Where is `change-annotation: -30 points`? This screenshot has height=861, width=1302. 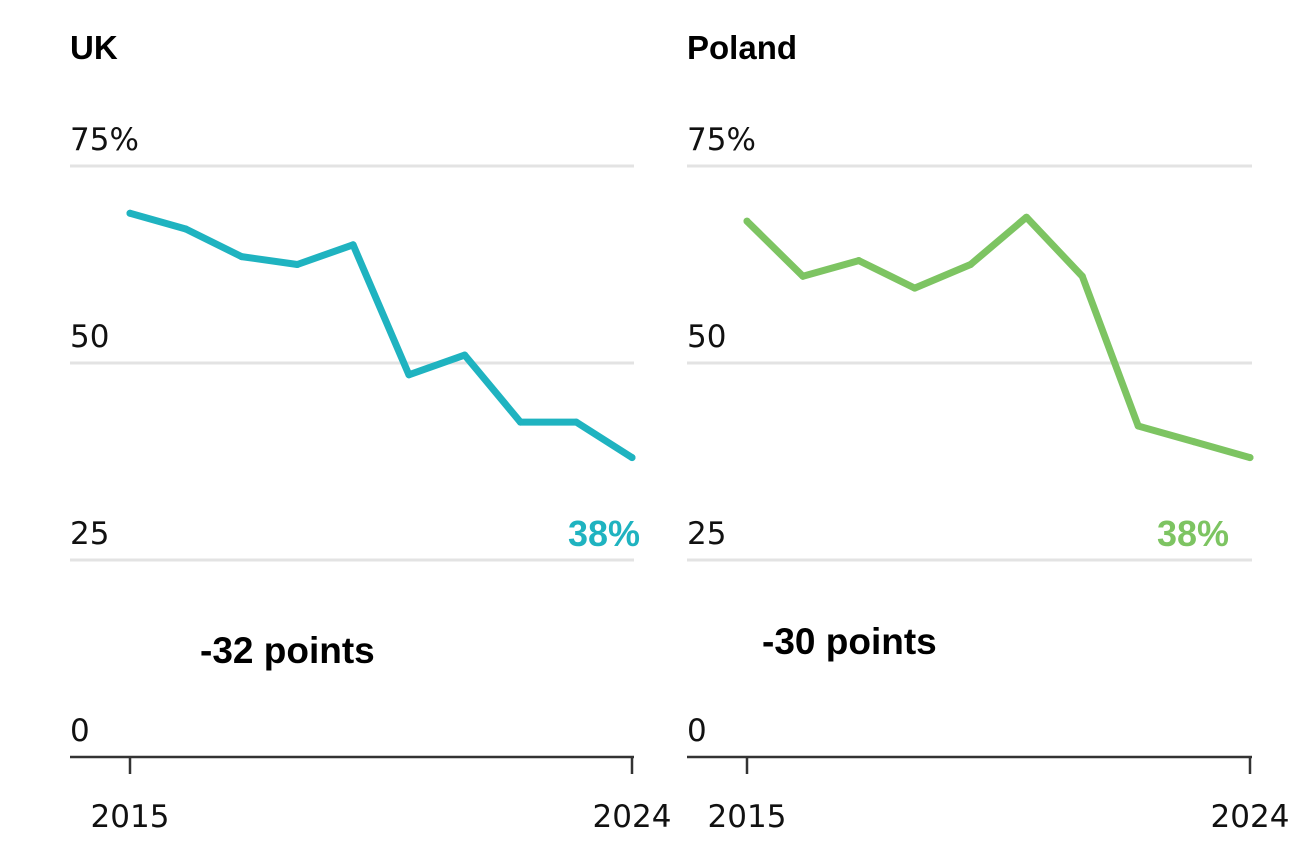 change-annotation: -30 points is located at coordinates (849, 641).